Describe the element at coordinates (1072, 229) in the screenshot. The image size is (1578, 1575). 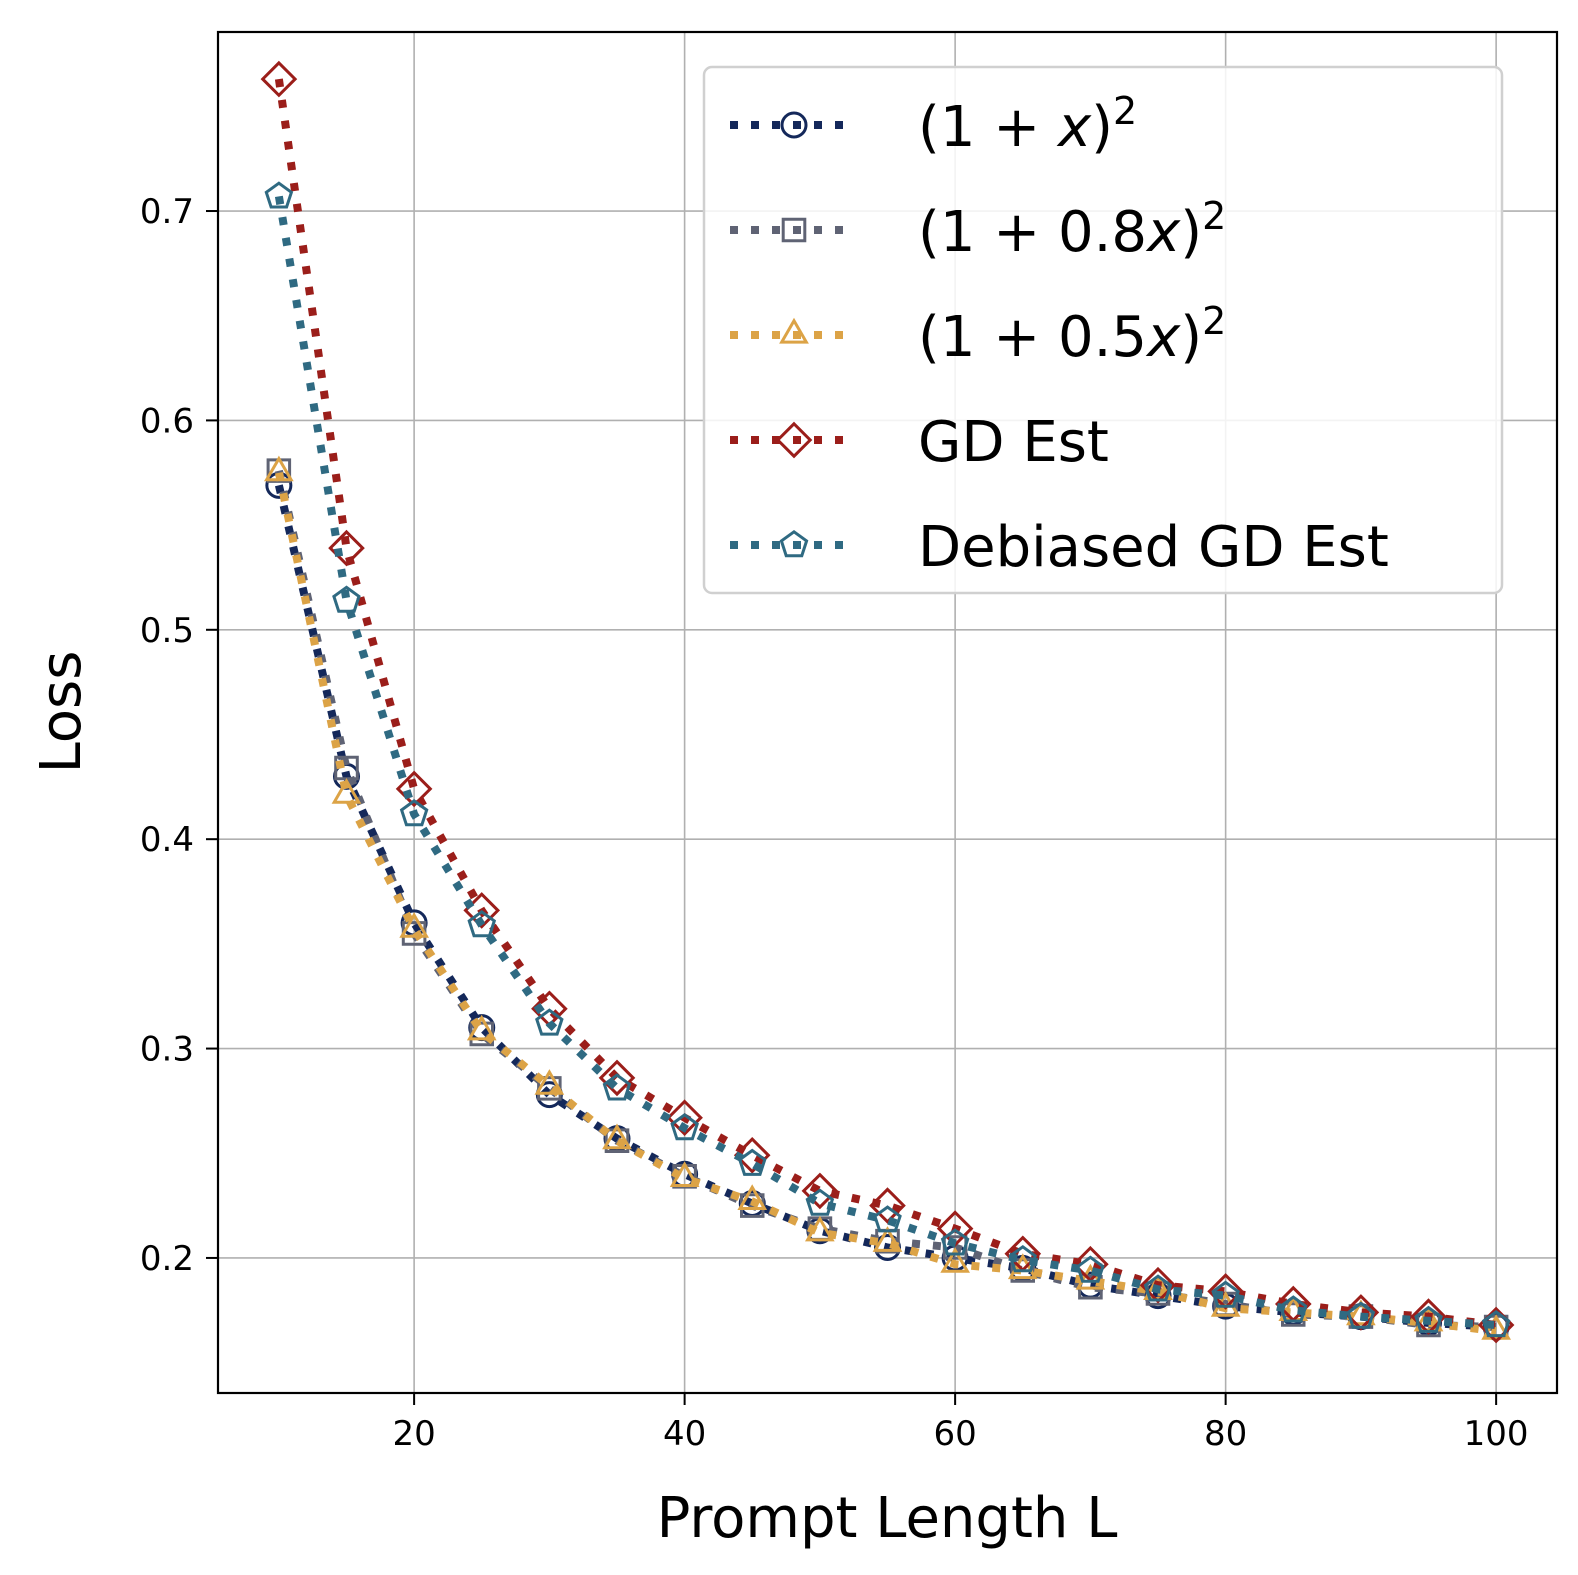
I see `legend-label: (1 + 0.8x)2` at that location.